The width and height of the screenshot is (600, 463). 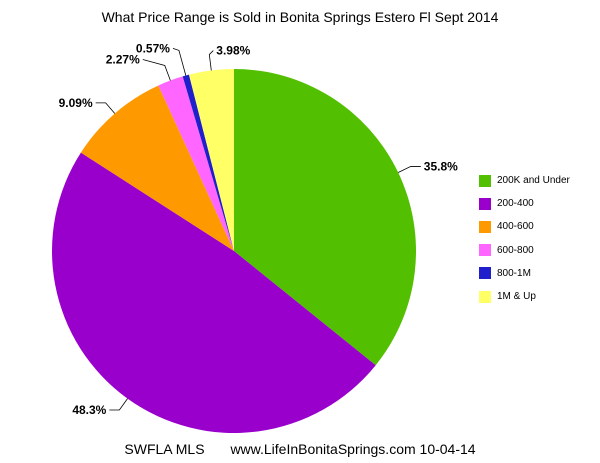 I want to click on legend-item: 1M & Up, so click(x=524, y=296).